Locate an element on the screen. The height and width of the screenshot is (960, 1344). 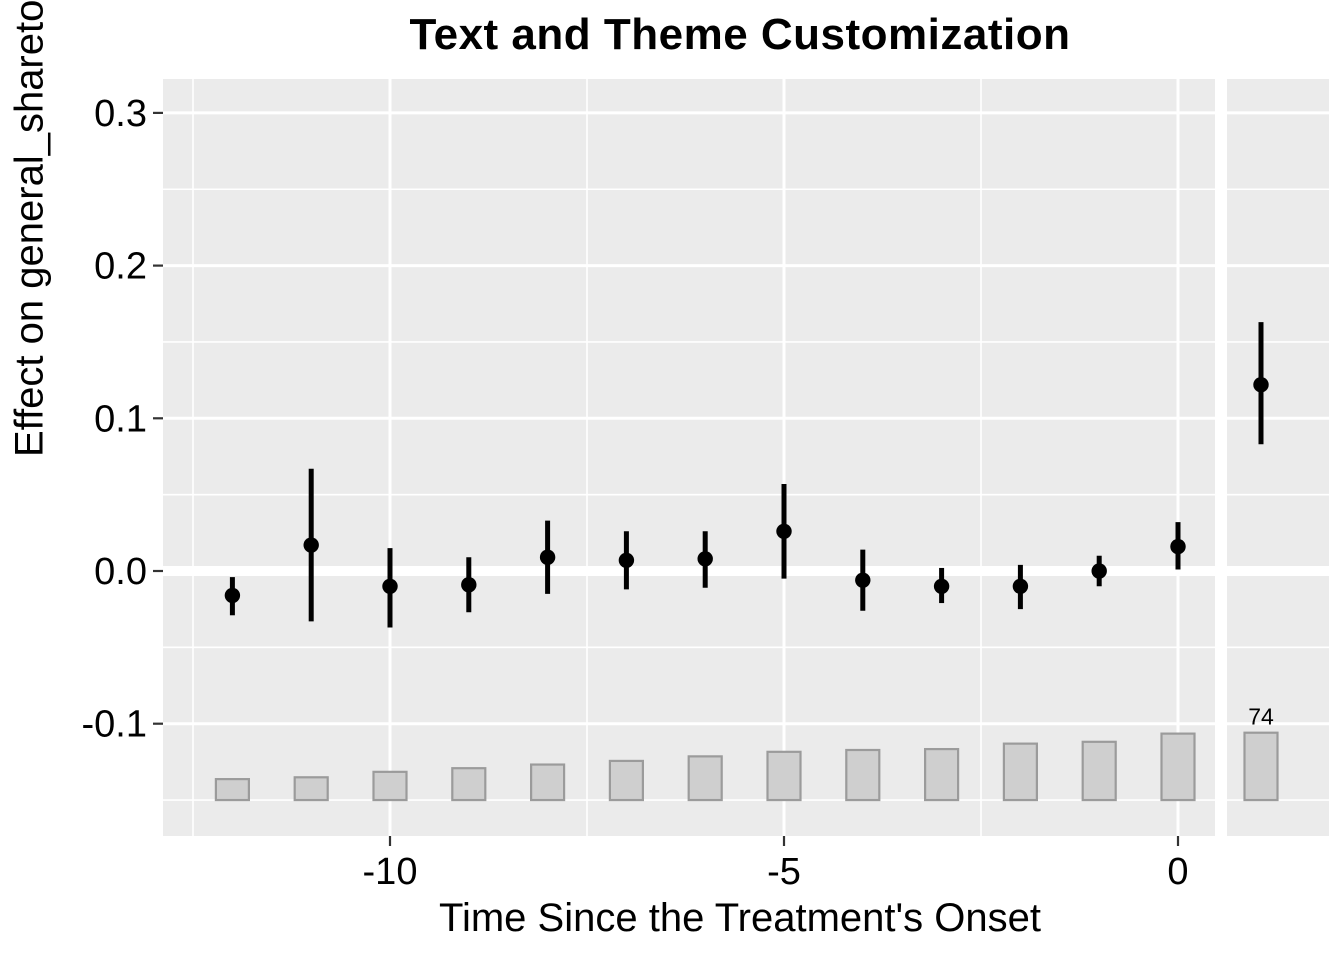
x-tick-label: -5 is located at coordinates (784, 872).